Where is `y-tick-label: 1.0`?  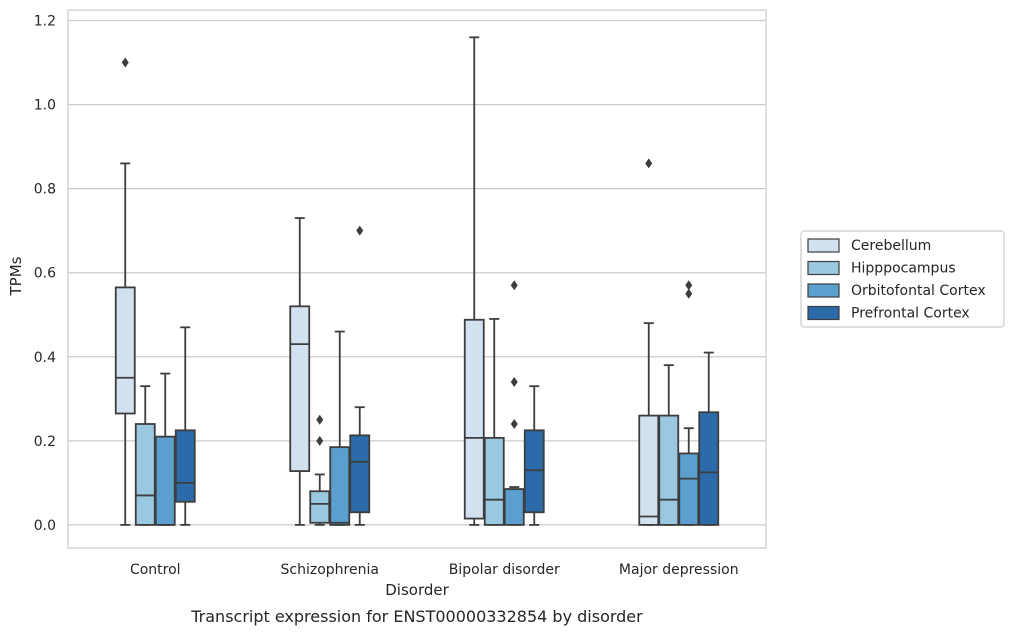 y-tick-label: 1.0 is located at coordinates (45, 106).